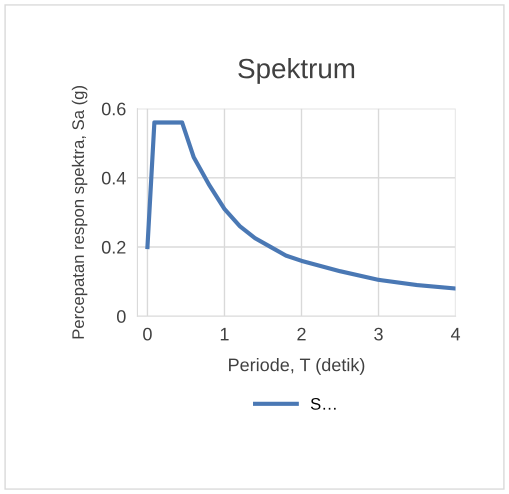  What do you see at coordinates (121, 316) in the screenshot?
I see `y-tick-label: 0` at bounding box center [121, 316].